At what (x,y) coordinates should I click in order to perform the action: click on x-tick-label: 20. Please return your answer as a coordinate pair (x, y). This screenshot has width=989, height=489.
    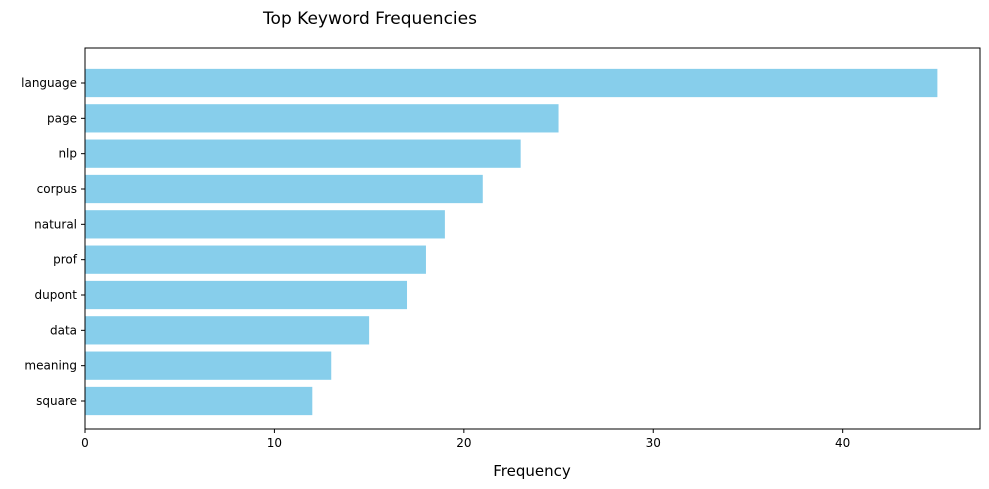
    Looking at the image, I should click on (463, 443).